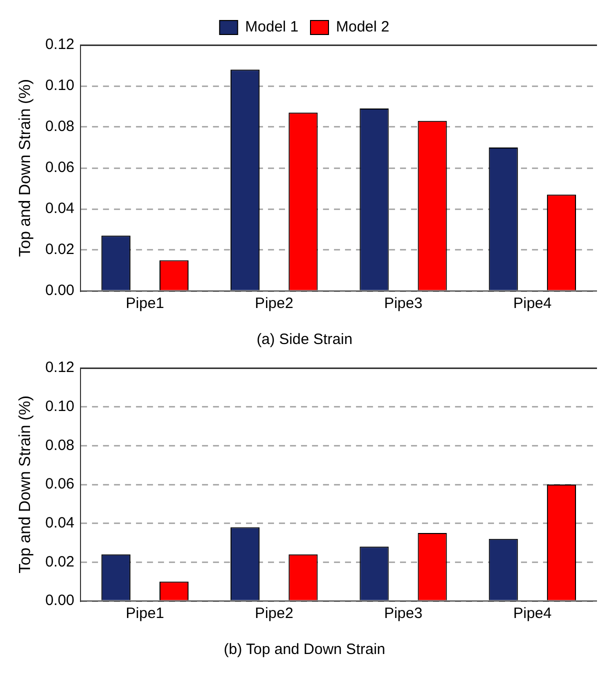 Image resolution: width=605 pixels, height=675 pixels. I want to click on text: (b) Top and Down Strain, so click(305, 649).